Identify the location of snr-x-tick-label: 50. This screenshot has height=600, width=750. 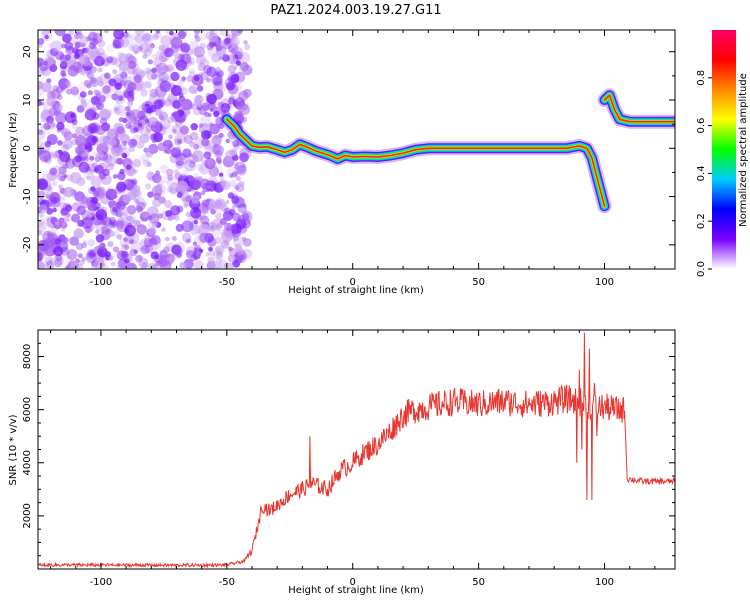
(478, 582).